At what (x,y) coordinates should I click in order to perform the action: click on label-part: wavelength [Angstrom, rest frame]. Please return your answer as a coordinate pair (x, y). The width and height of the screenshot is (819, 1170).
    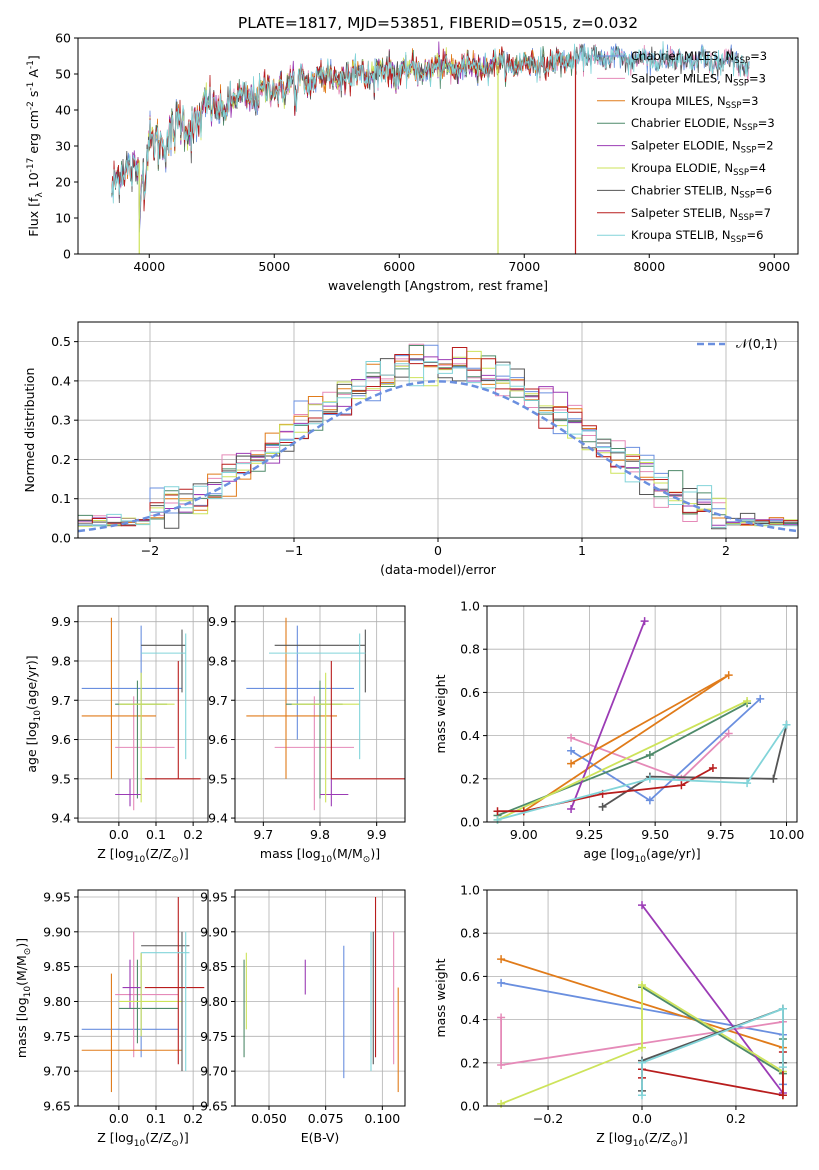
    Looking at the image, I should click on (438, 285).